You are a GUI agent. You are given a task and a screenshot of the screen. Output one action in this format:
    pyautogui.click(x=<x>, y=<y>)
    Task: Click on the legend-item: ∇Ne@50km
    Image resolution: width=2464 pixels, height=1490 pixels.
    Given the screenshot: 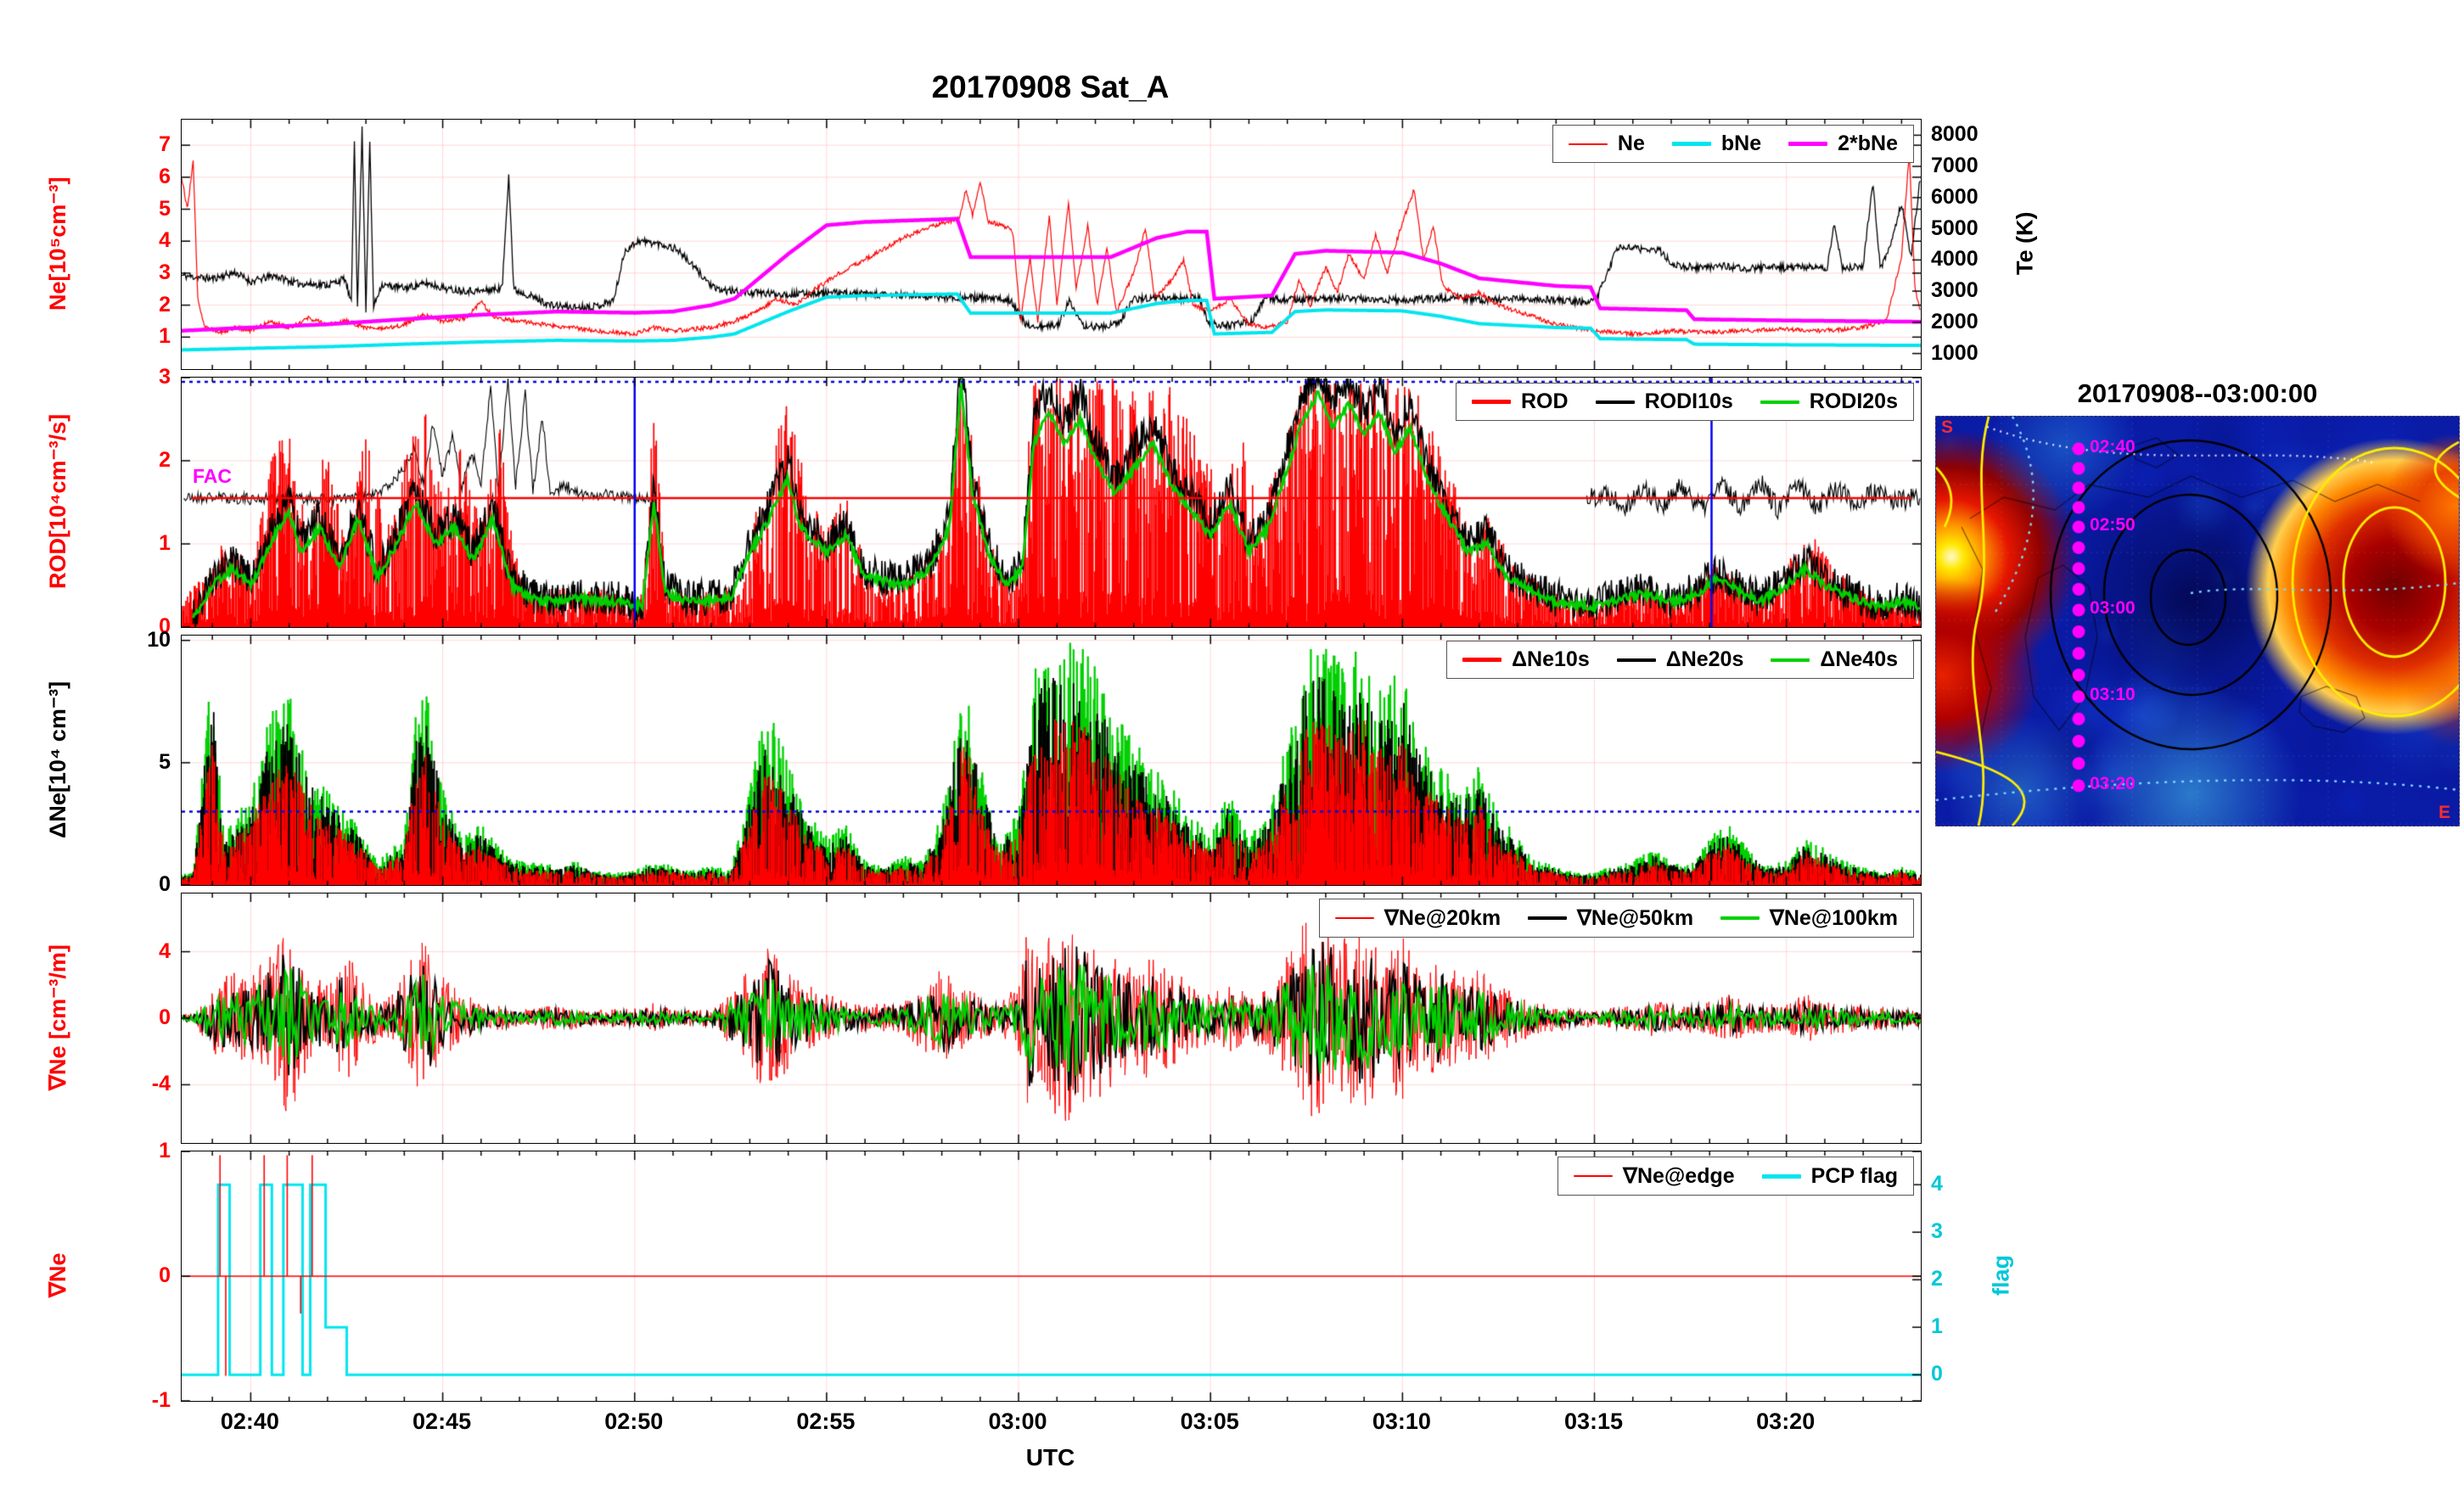 What is the action you would take?
    pyautogui.click(x=1610, y=918)
    